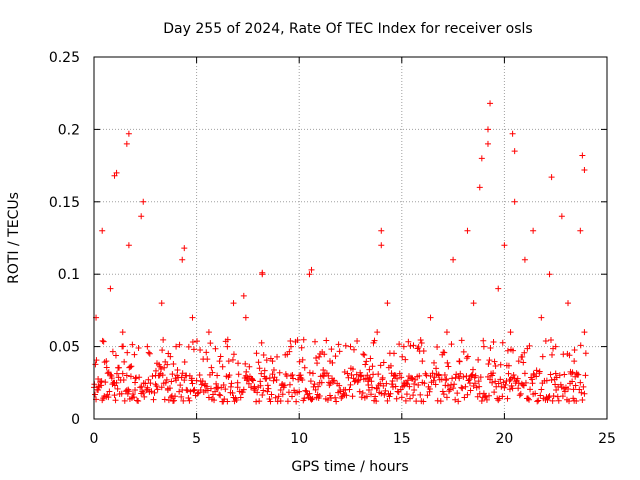 The height and width of the screenshot is (480, 640). Describe the element at coordinates (94, 439) in the screenshot. I see `x-tick-label: 0` at that location.